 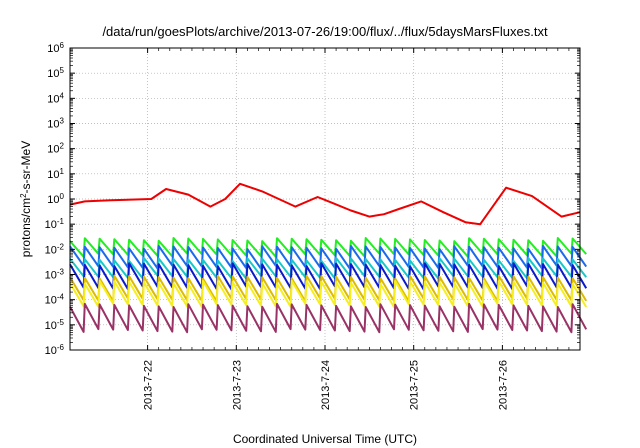 I want to click on y-tick-label: 10⁰, so click(x=55, y=199).